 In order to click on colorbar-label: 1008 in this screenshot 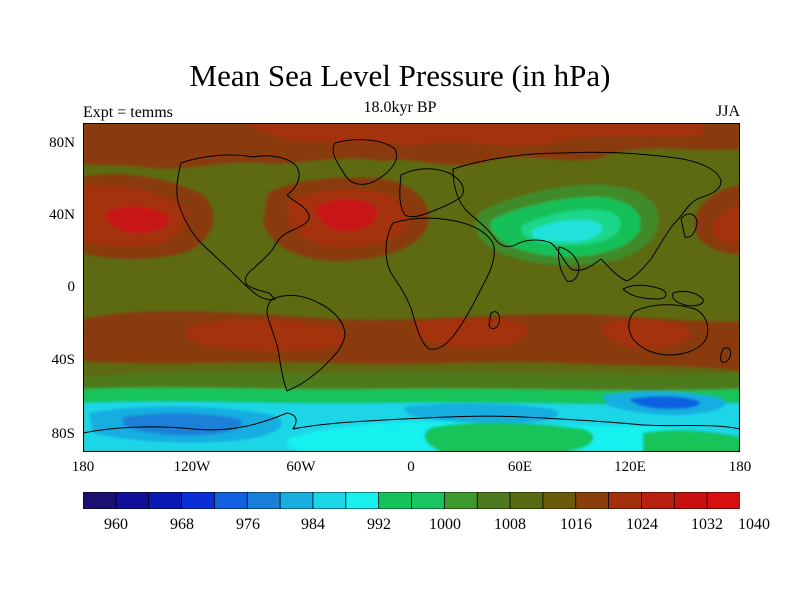, I will do `click(510, 524)`.